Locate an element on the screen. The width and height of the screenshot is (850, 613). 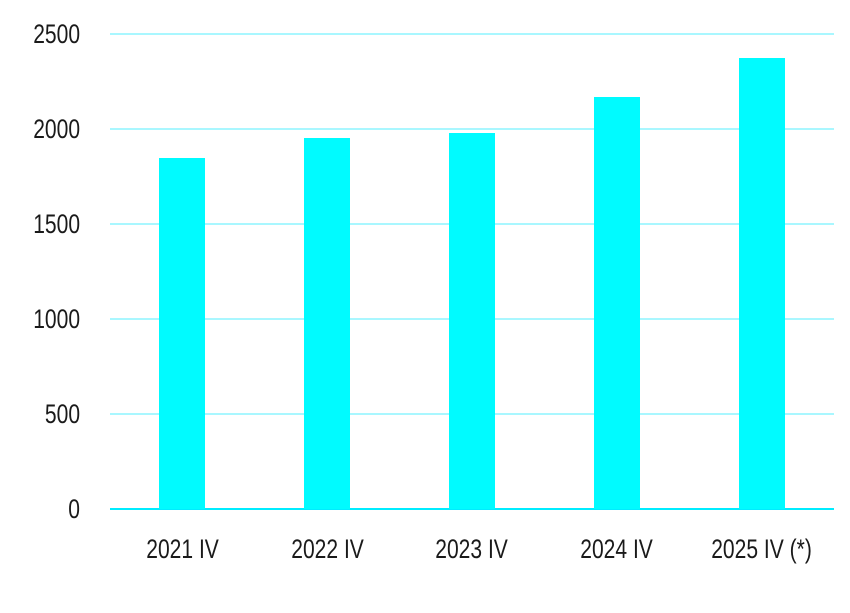
x-tick-label: 2023 IV is located at coordinates (472, 548).